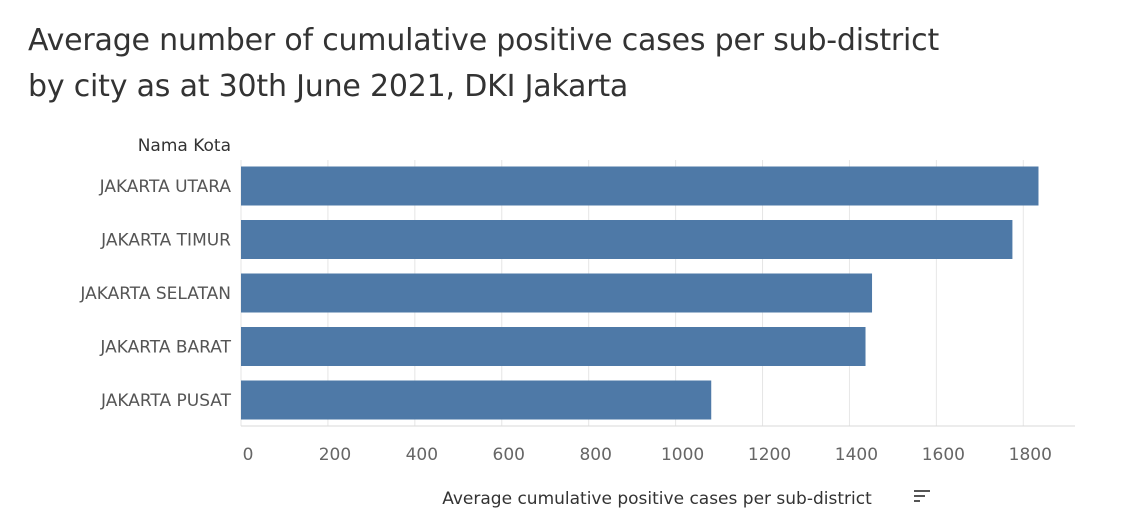 The width and height of the screenshot is (1144, 523). Describe the element at coordinates (509, 455) in the screenshot. I see `x-tick-label: 600` at that location.